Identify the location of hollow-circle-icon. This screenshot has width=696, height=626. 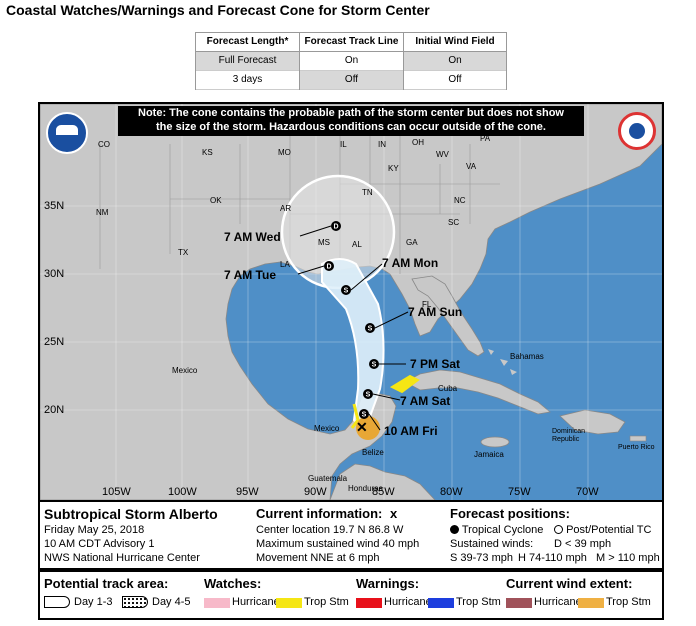
(558, 529).